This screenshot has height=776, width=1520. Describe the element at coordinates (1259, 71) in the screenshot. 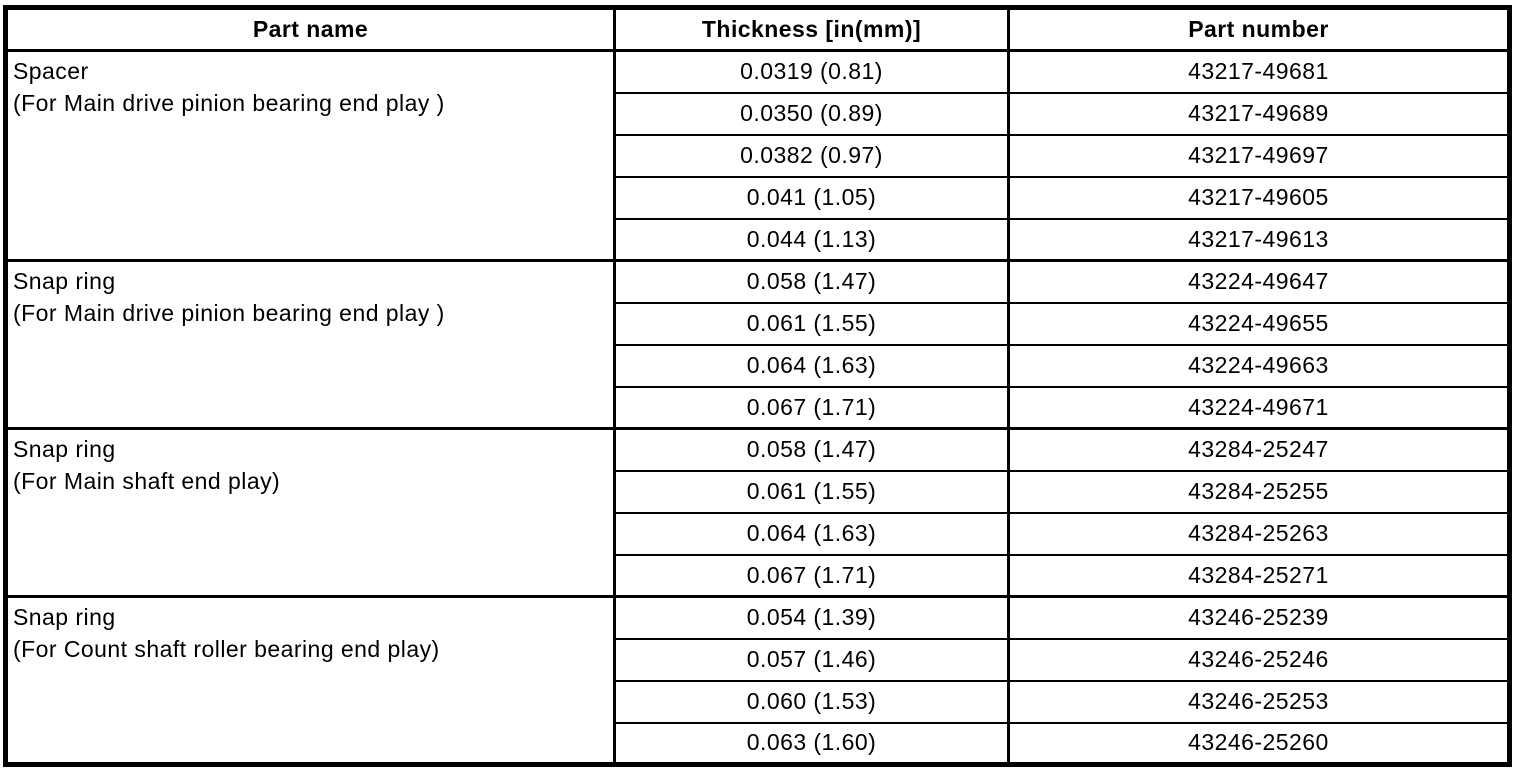

I see `part-number-cell: 43217-49681` at that location.